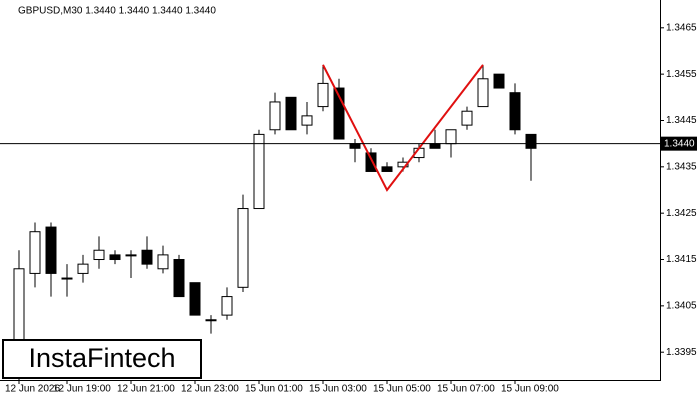  Describe the element at coordinates (32, 389) in the screenshot. I see `x-tick-label: 12 Jun 2026` at that location.